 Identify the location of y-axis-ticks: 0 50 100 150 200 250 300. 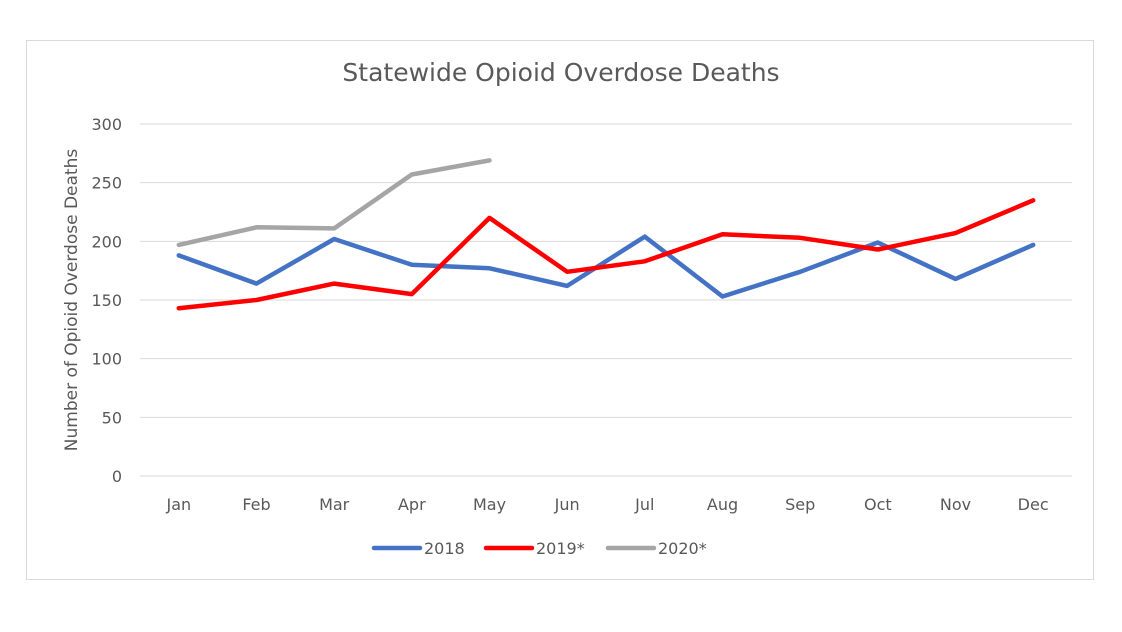
(106, 300).